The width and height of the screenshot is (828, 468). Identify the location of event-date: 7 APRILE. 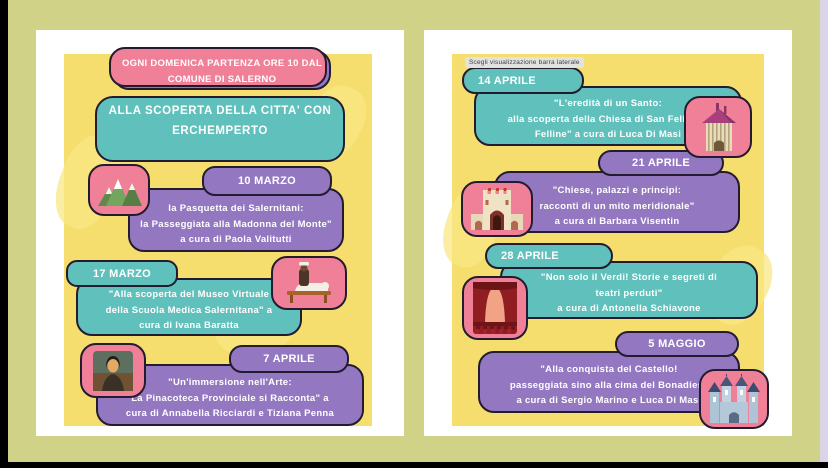
(289, 359).